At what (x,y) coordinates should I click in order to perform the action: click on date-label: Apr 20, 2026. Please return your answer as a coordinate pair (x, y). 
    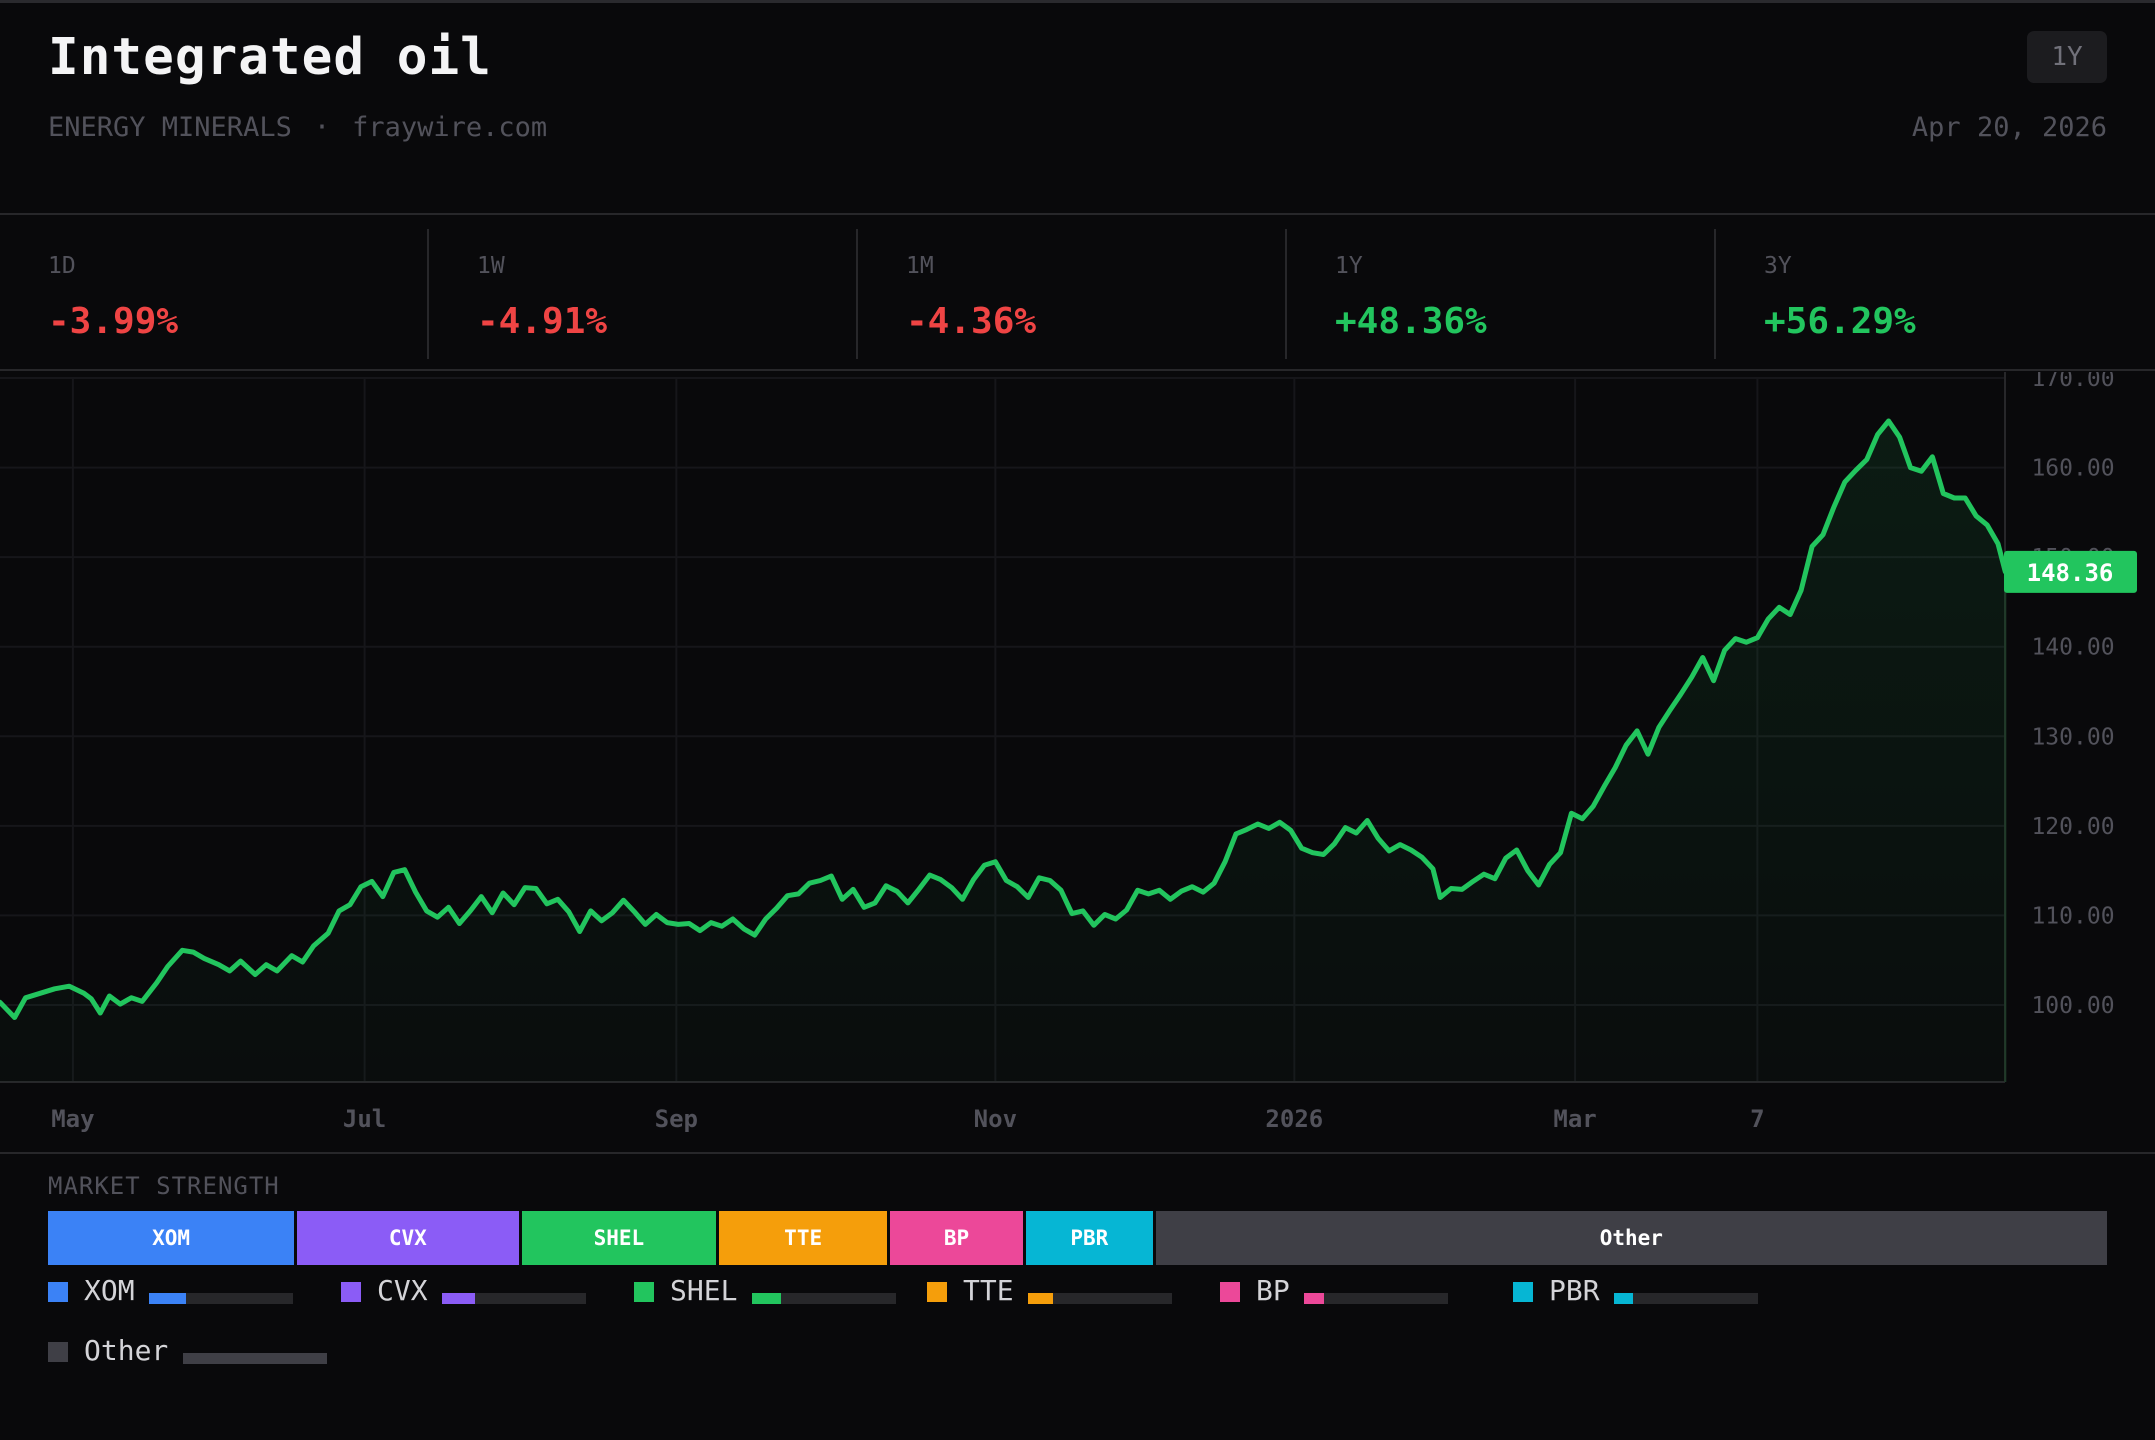
    Looking at the image, I should click on (2009, 127).